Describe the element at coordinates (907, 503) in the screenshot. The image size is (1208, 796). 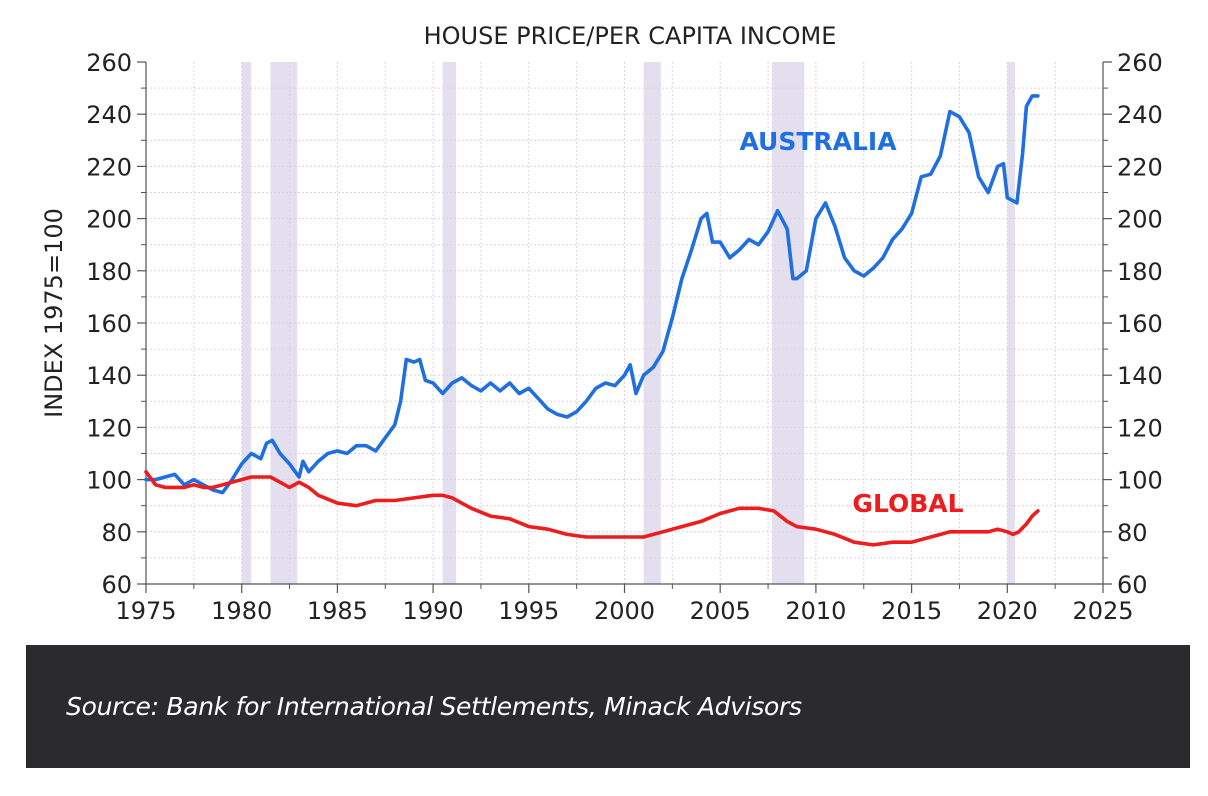
I see `annotation-global: GLOBAL` at that location.